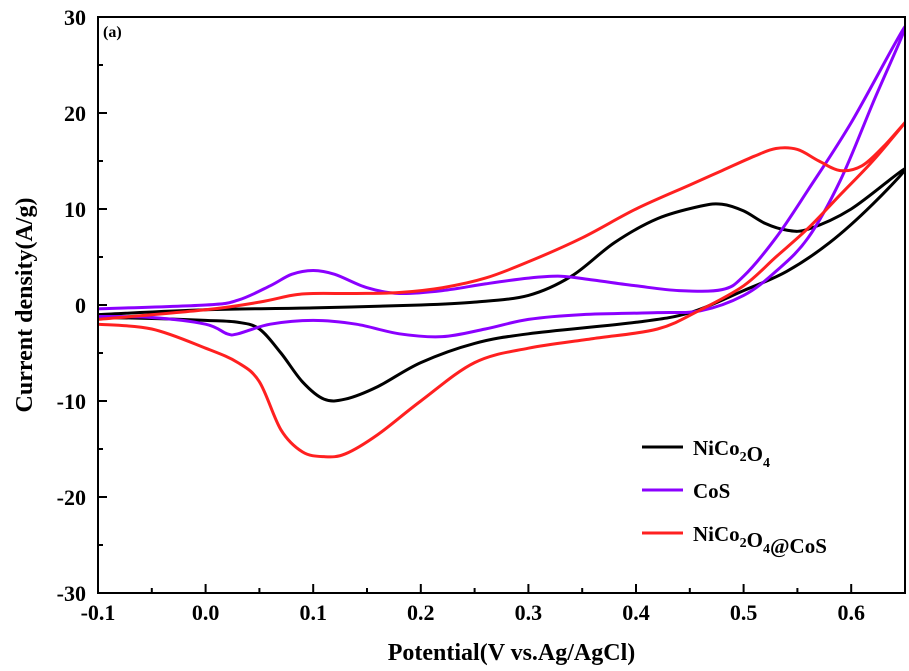  I want to click on y-tick-label: 30, so click(75, 17).